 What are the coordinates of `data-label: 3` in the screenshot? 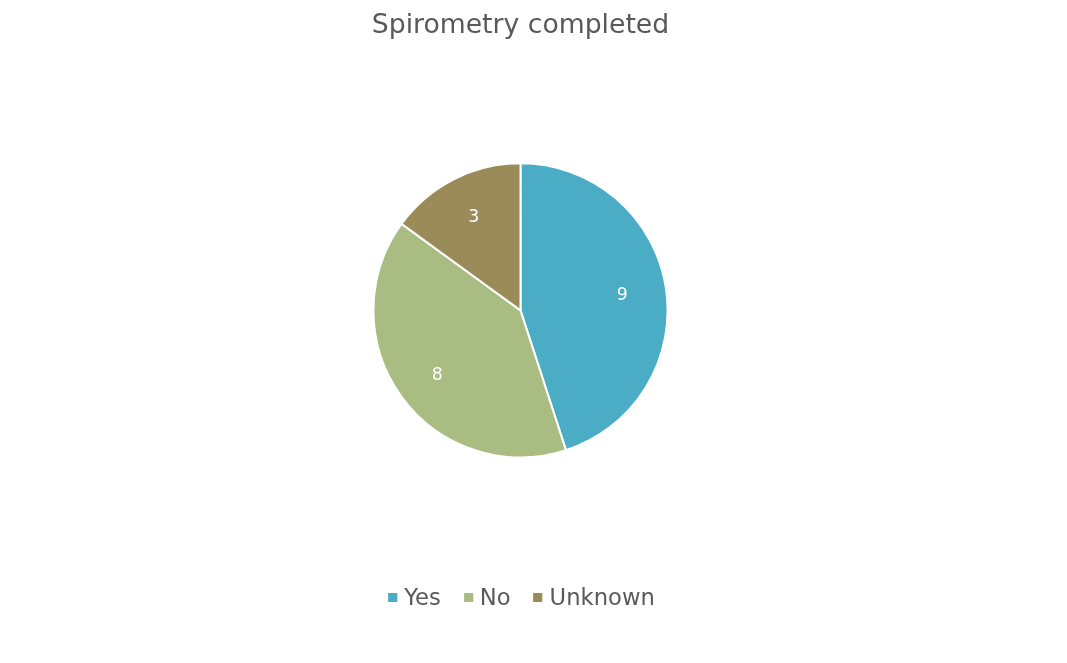 It's located at (474, 215).